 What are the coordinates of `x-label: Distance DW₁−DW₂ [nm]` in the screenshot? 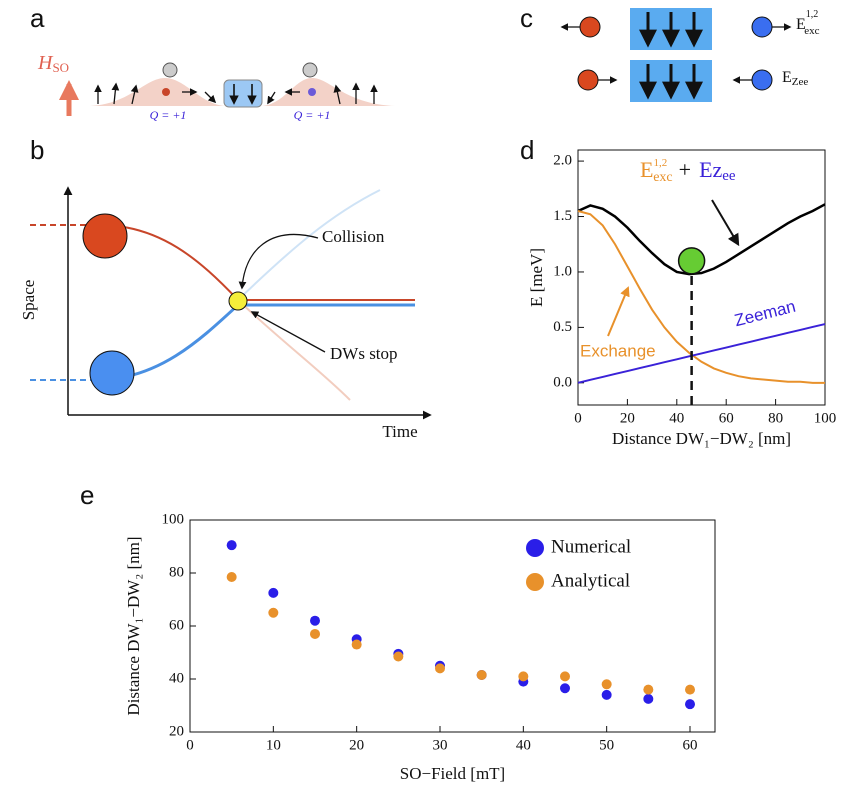 It's located at (701, 438).